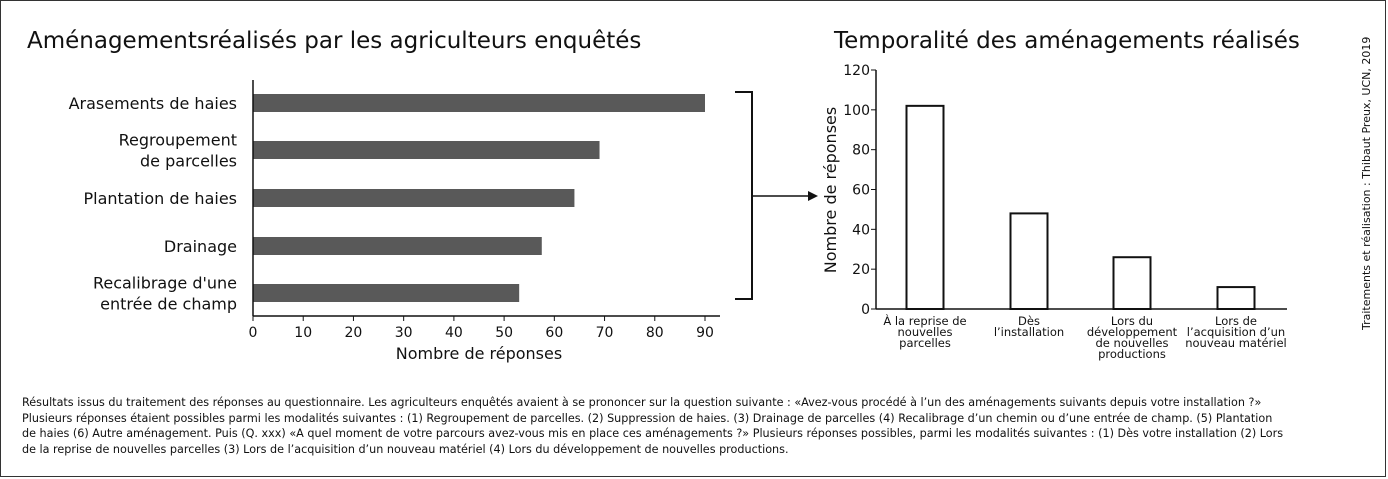 The image size is (1388, 479). Describe the element at coordinates (925, 332) in the screenshot. I see `category-label: nouvelles` at that location.